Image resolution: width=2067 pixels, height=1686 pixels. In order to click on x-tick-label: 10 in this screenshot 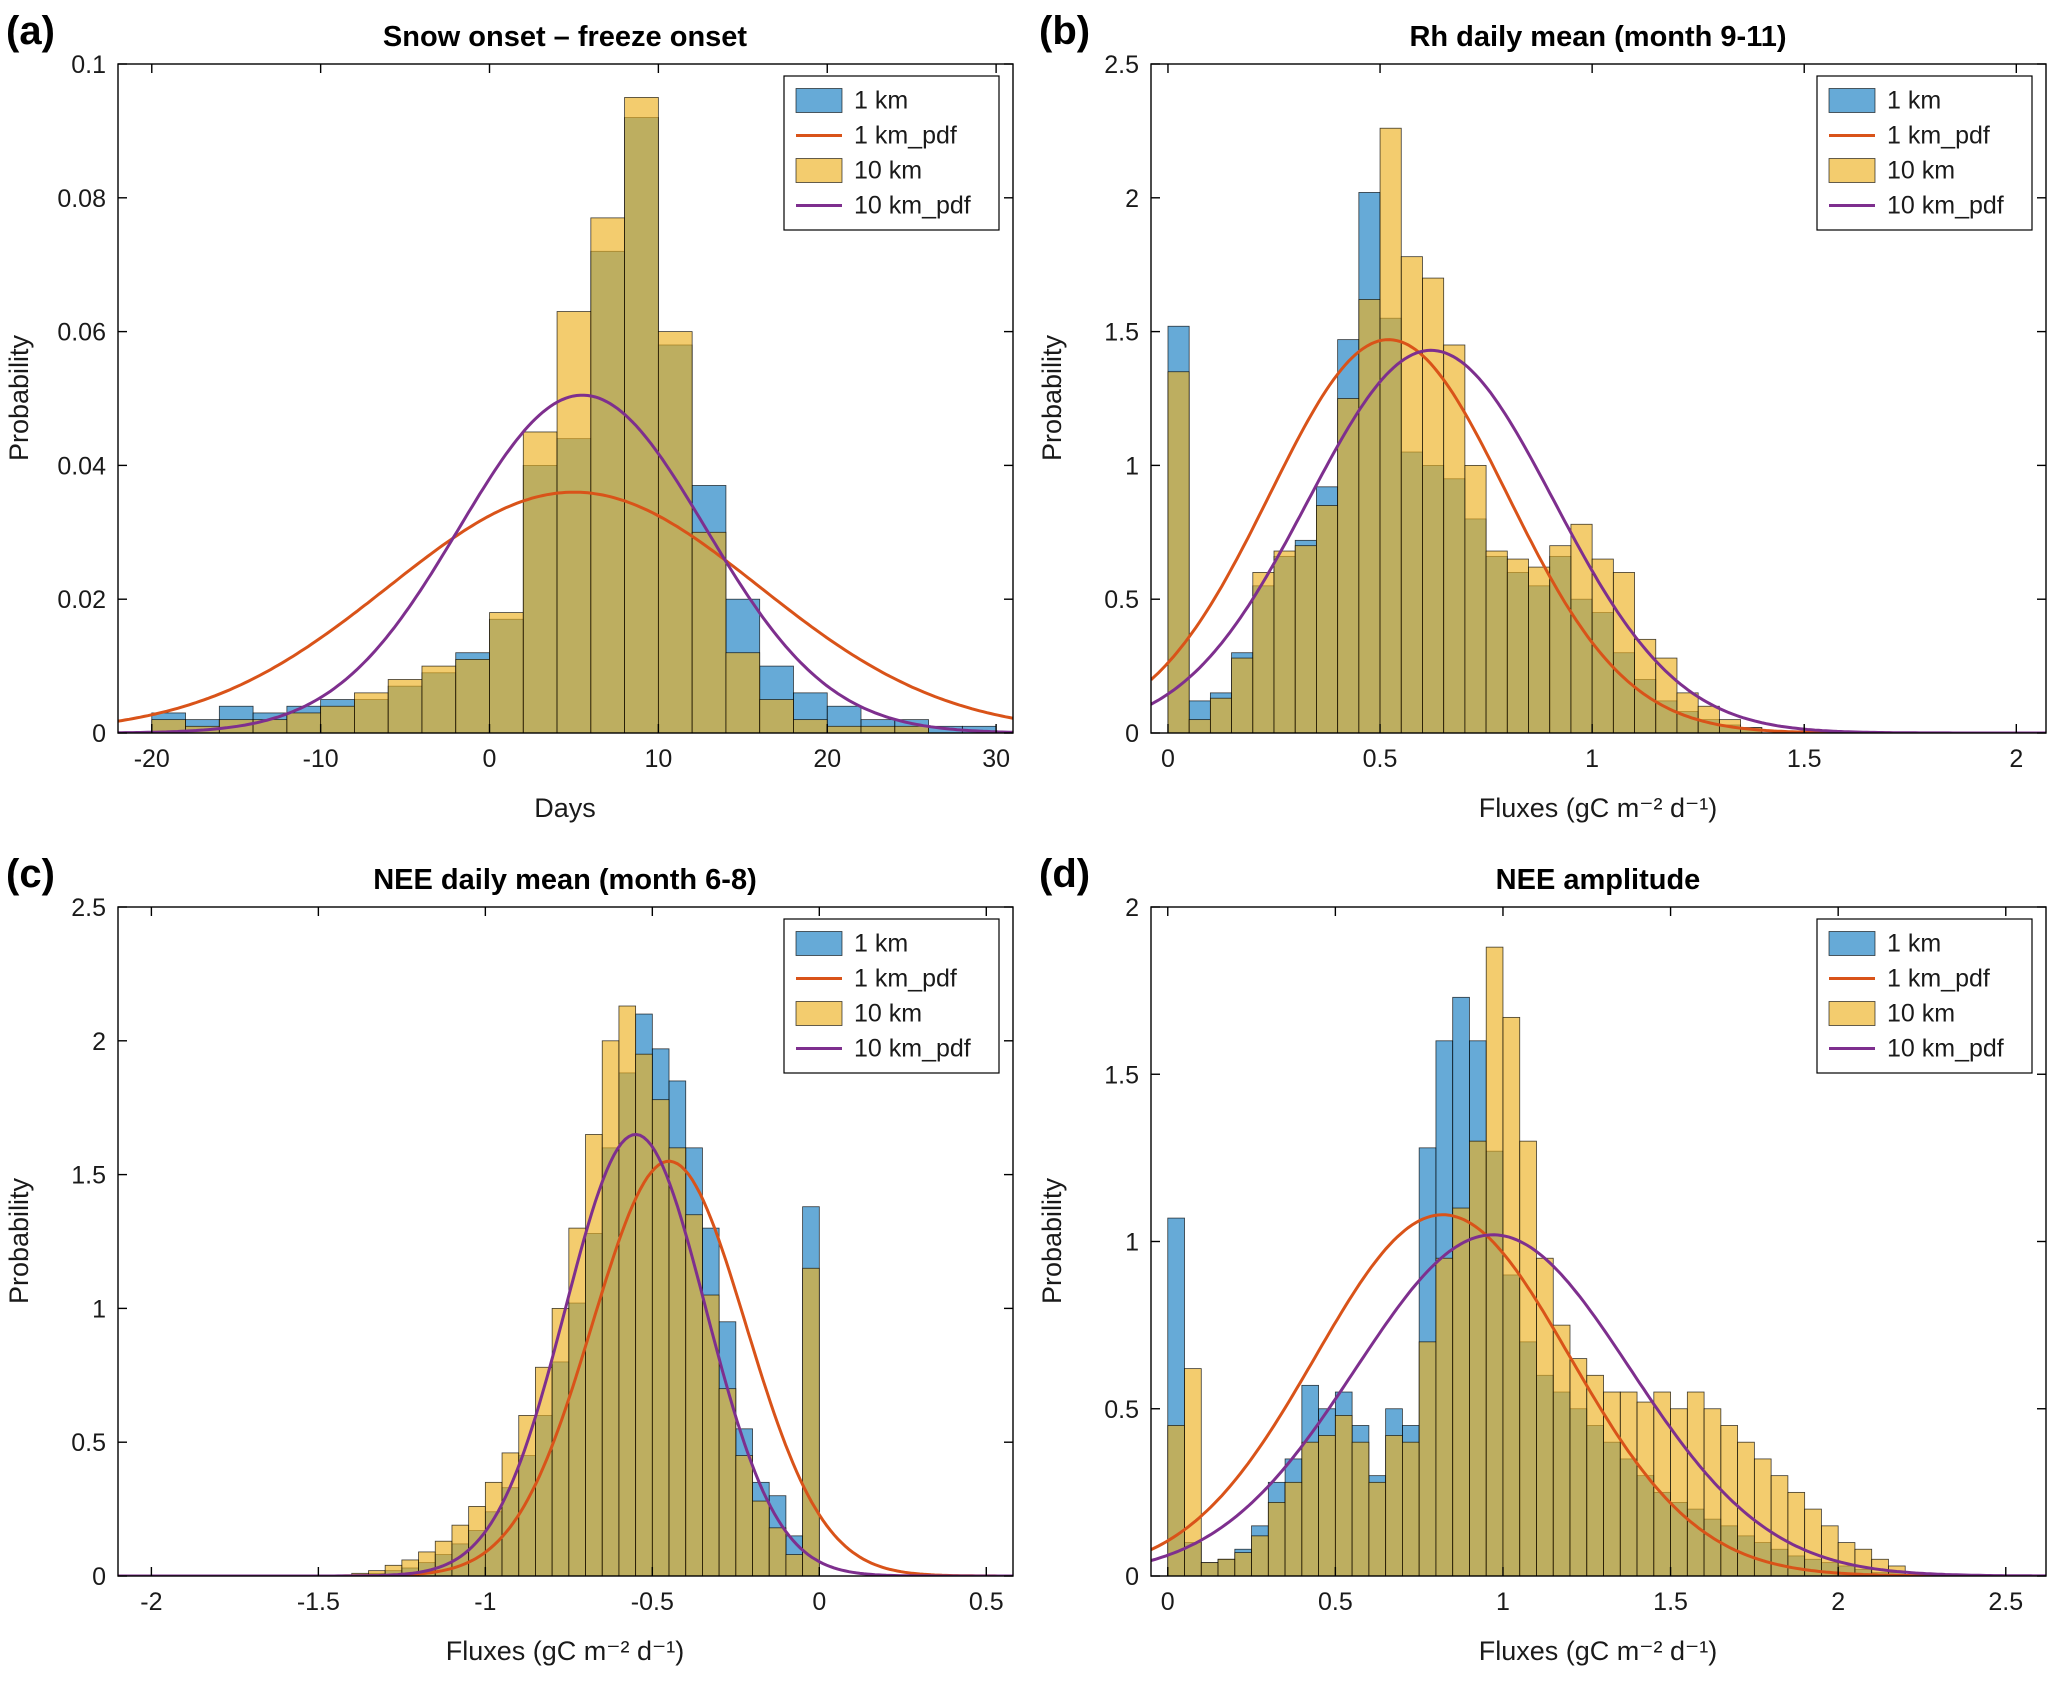, I will do `click(658, 759)`.